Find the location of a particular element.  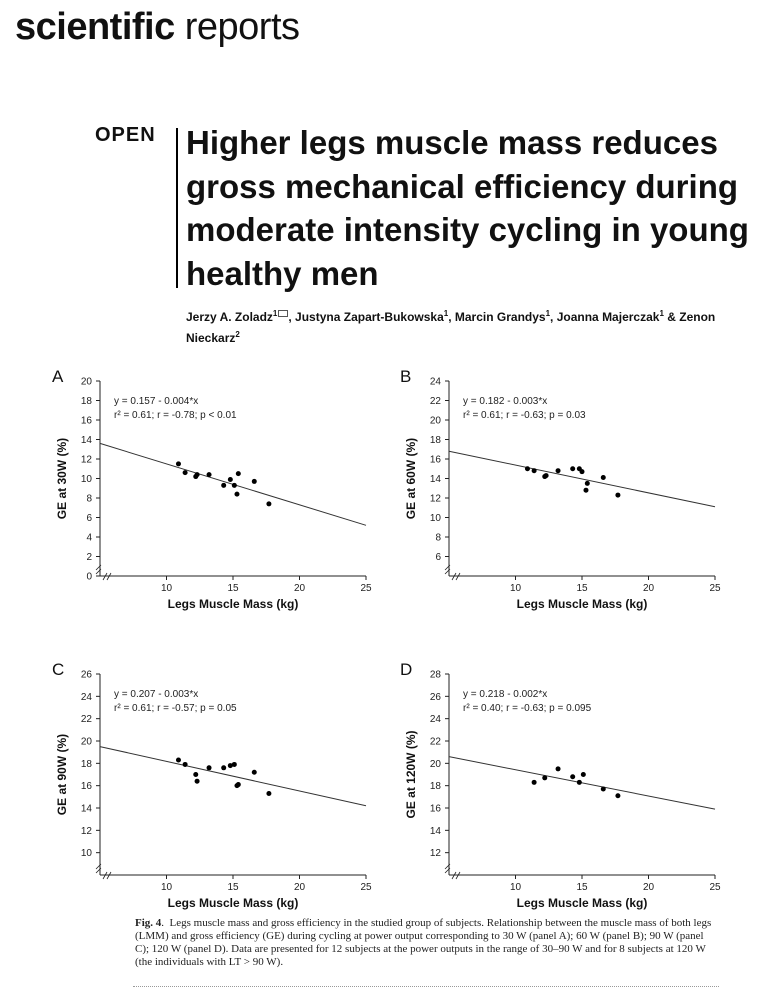

journal-name-bold: scientific is located at coordinates (95, 27).